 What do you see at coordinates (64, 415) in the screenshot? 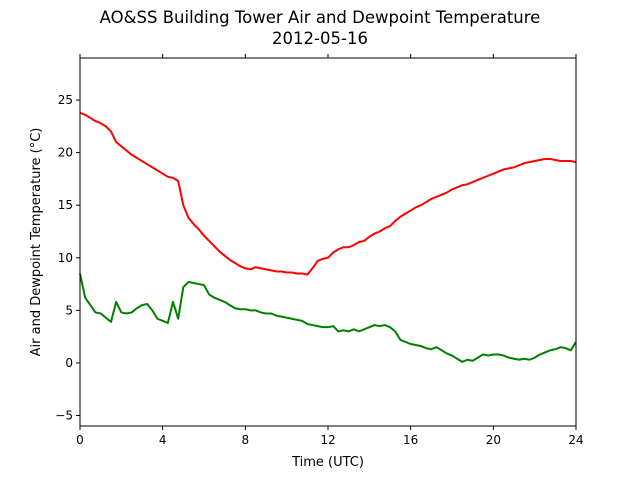
I see `y-tick-label: −5` at bounding box center [64, 415].